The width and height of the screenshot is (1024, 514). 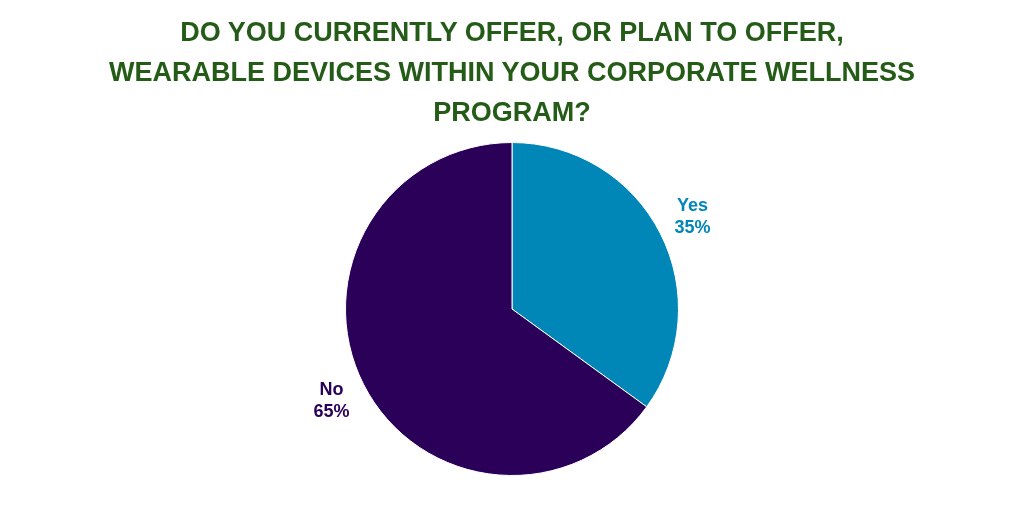 What do you see at coordinates (331, 388) in the screenshot?
I see `slice-label: No` at bounding box center [331, 388].